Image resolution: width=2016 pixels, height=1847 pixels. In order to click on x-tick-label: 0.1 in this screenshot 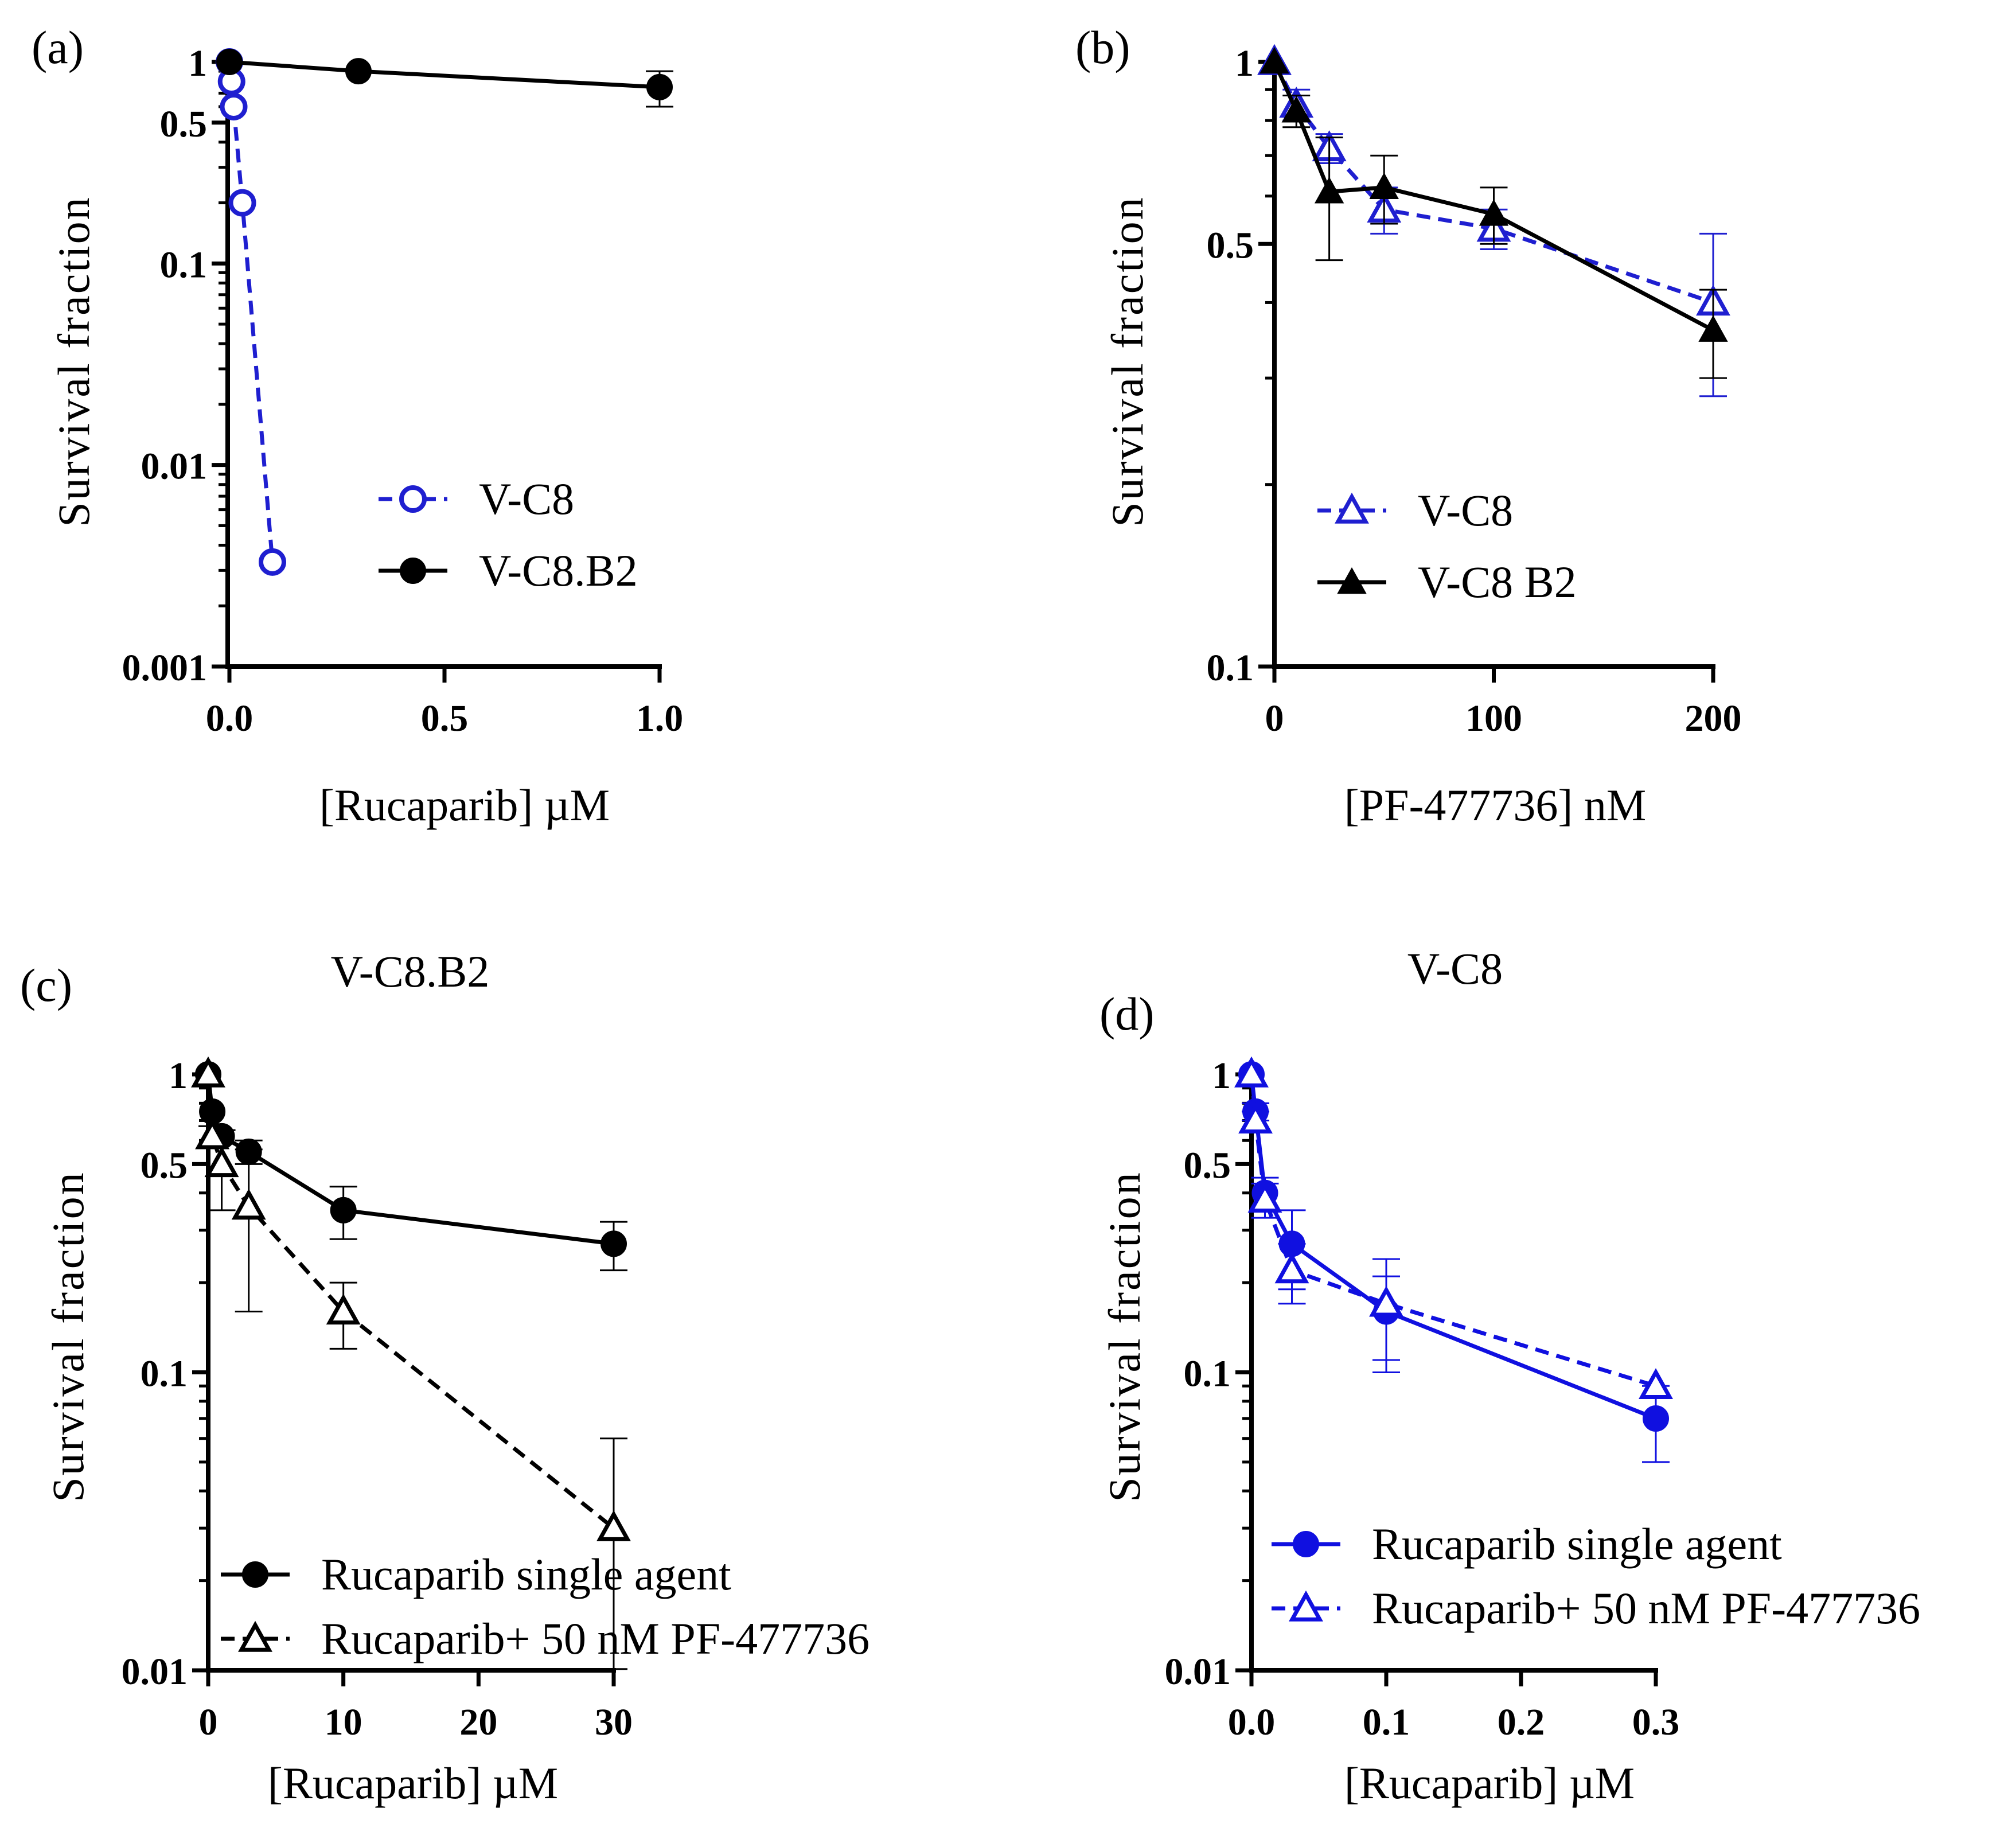, I will do `click(1386, 1722)`.